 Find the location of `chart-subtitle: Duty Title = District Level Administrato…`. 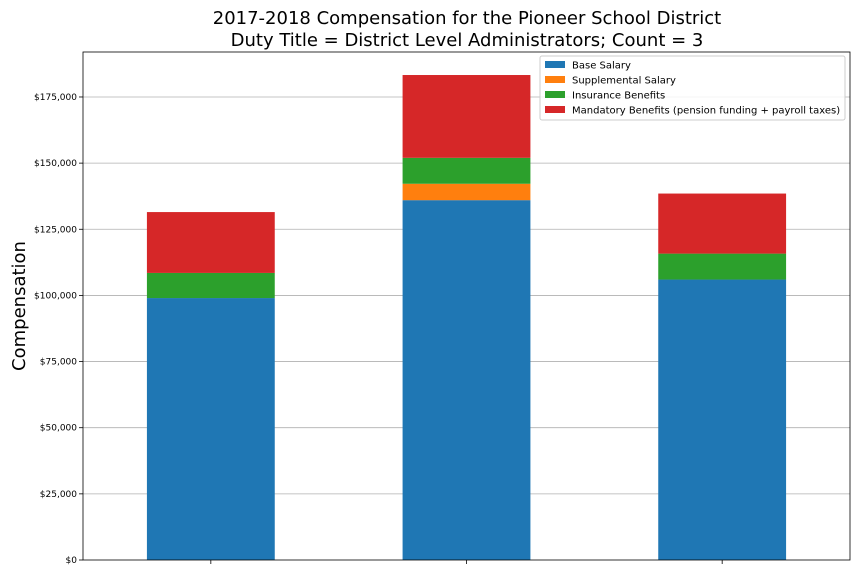

chart-subtitle: Duty Title = District Level Administrato… is located at coordinates (467, 40).